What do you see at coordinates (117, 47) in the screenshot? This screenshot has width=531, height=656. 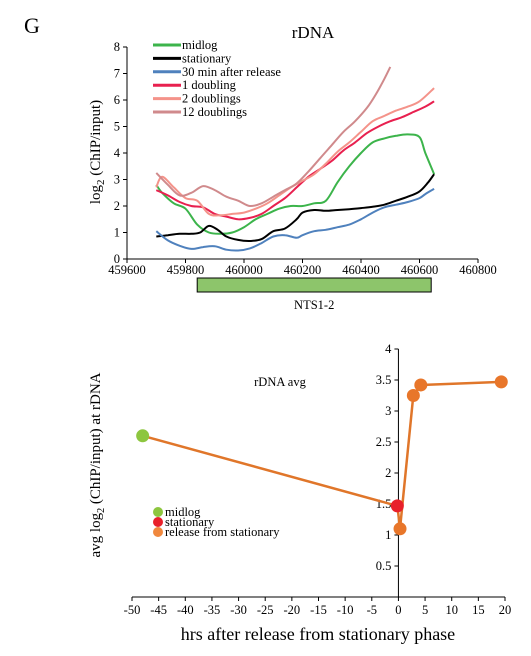 I see `chart1-ytick-label: 8` at bounding box center [117, 47].